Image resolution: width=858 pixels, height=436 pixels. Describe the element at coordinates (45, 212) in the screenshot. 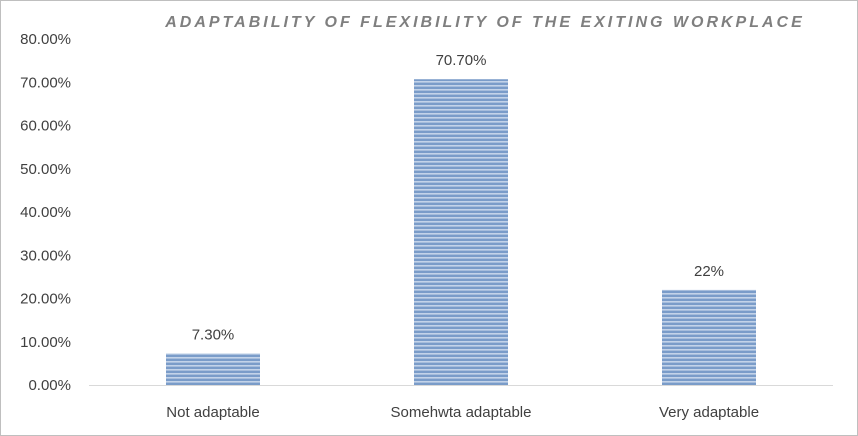

I see `y-tick-label: 40.00%` at that location.